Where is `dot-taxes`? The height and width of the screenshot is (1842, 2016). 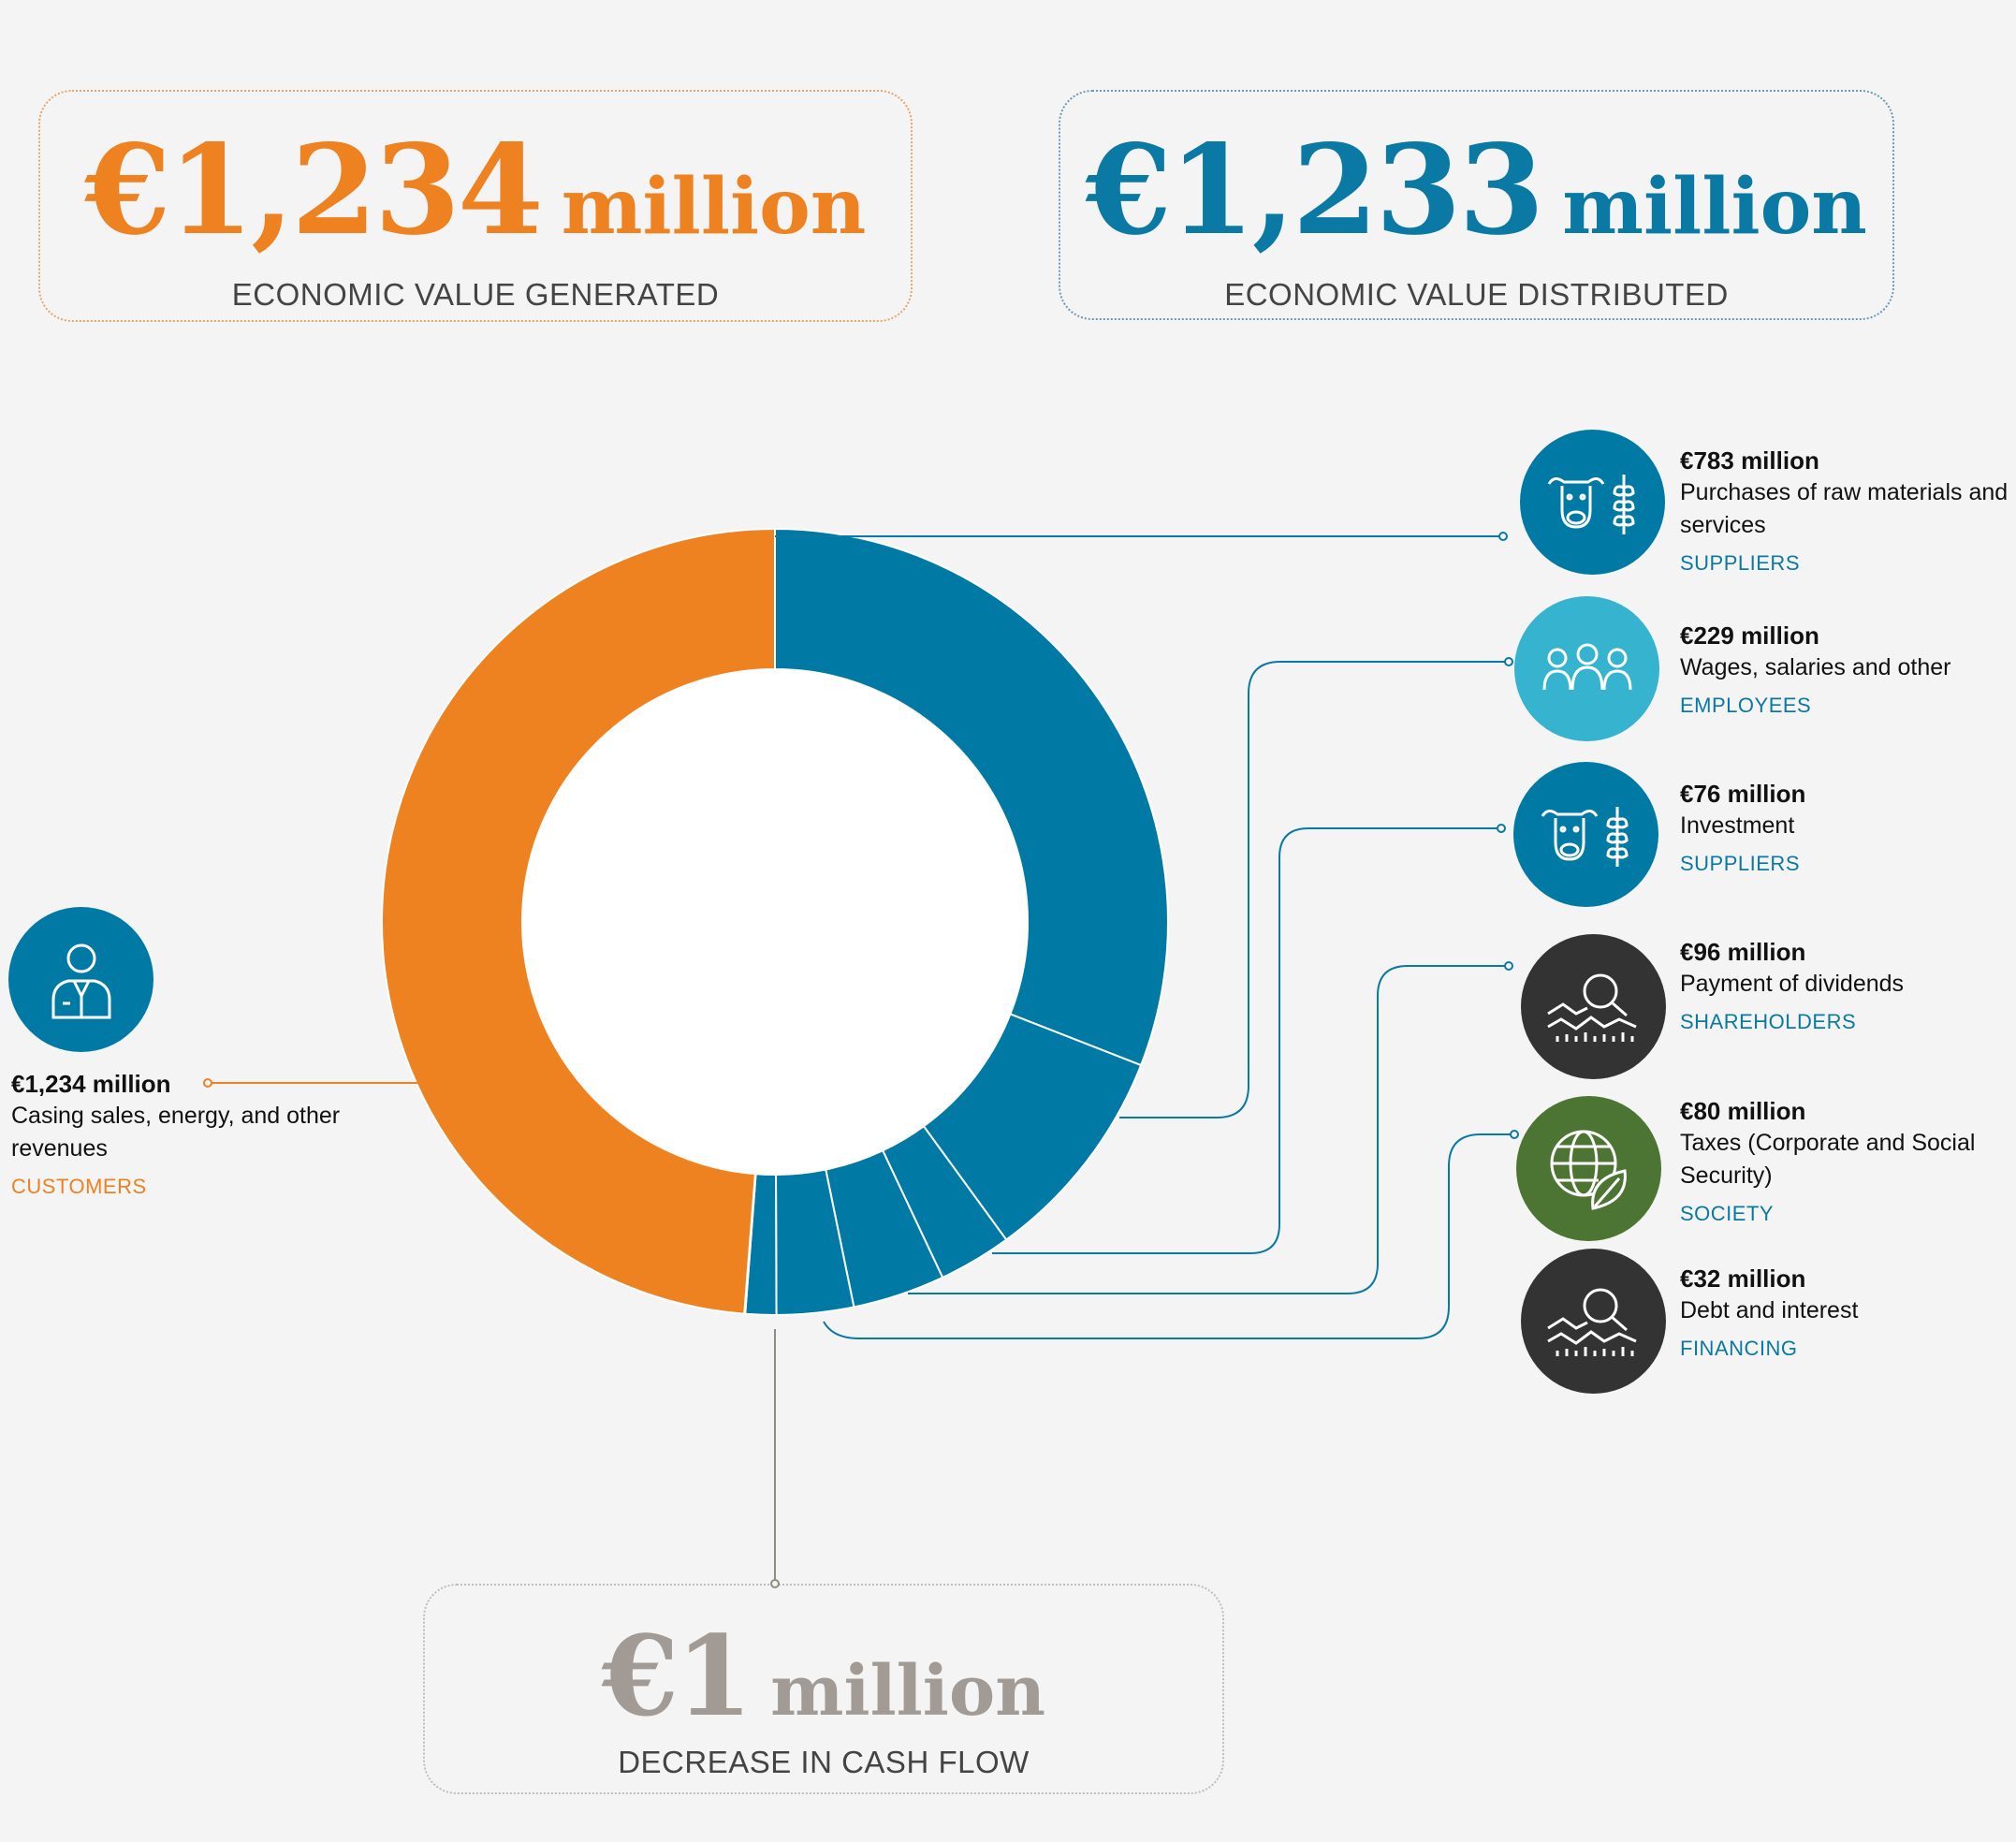 dot-taxes is located at coordinates (1514, 1135).